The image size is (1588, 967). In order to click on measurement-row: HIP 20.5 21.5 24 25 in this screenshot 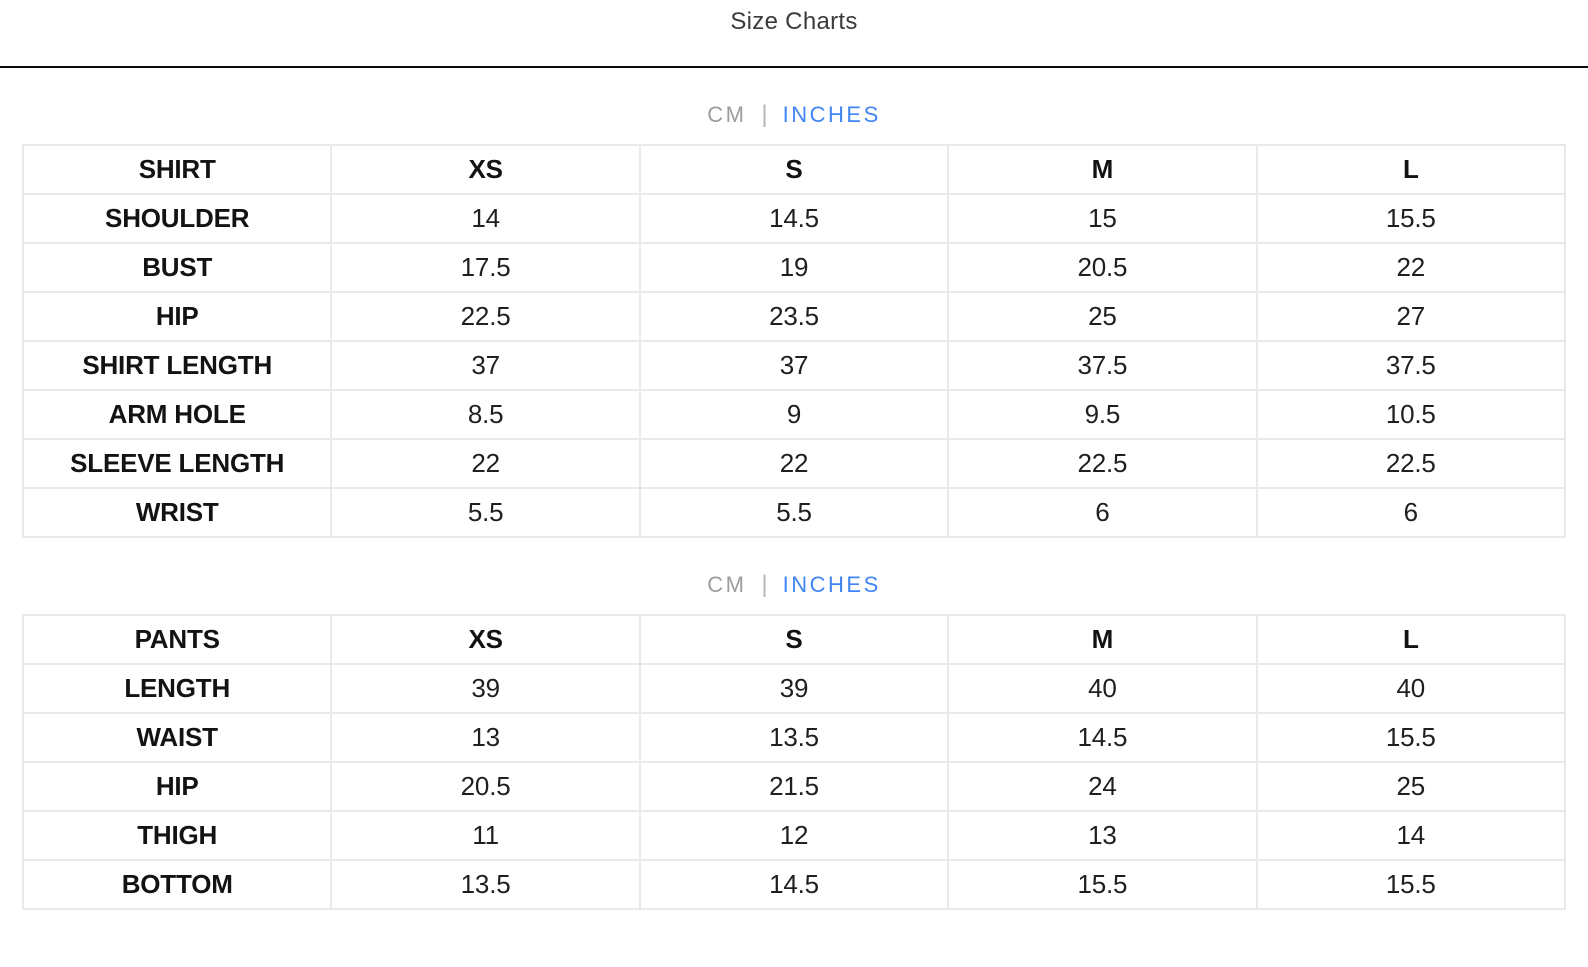, I will do `click(794, 786)`.